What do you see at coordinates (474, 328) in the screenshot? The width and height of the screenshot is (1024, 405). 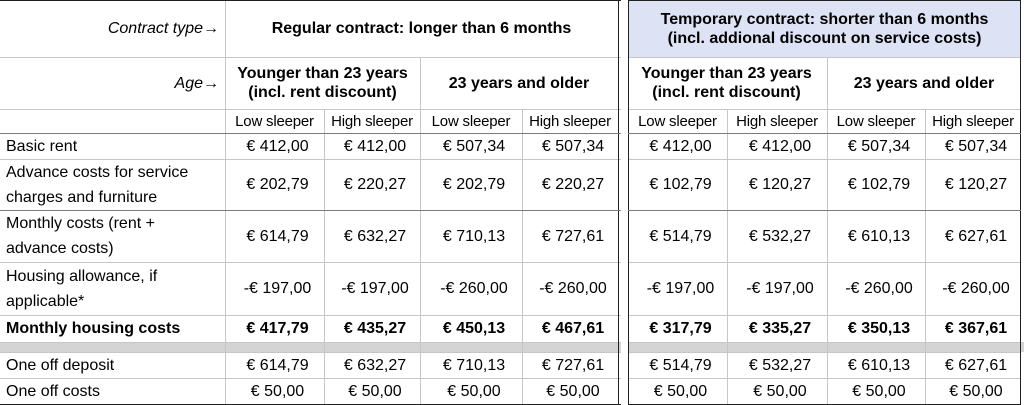 I see `cost-cell: € 450,13` at bounding box center [474, 328].